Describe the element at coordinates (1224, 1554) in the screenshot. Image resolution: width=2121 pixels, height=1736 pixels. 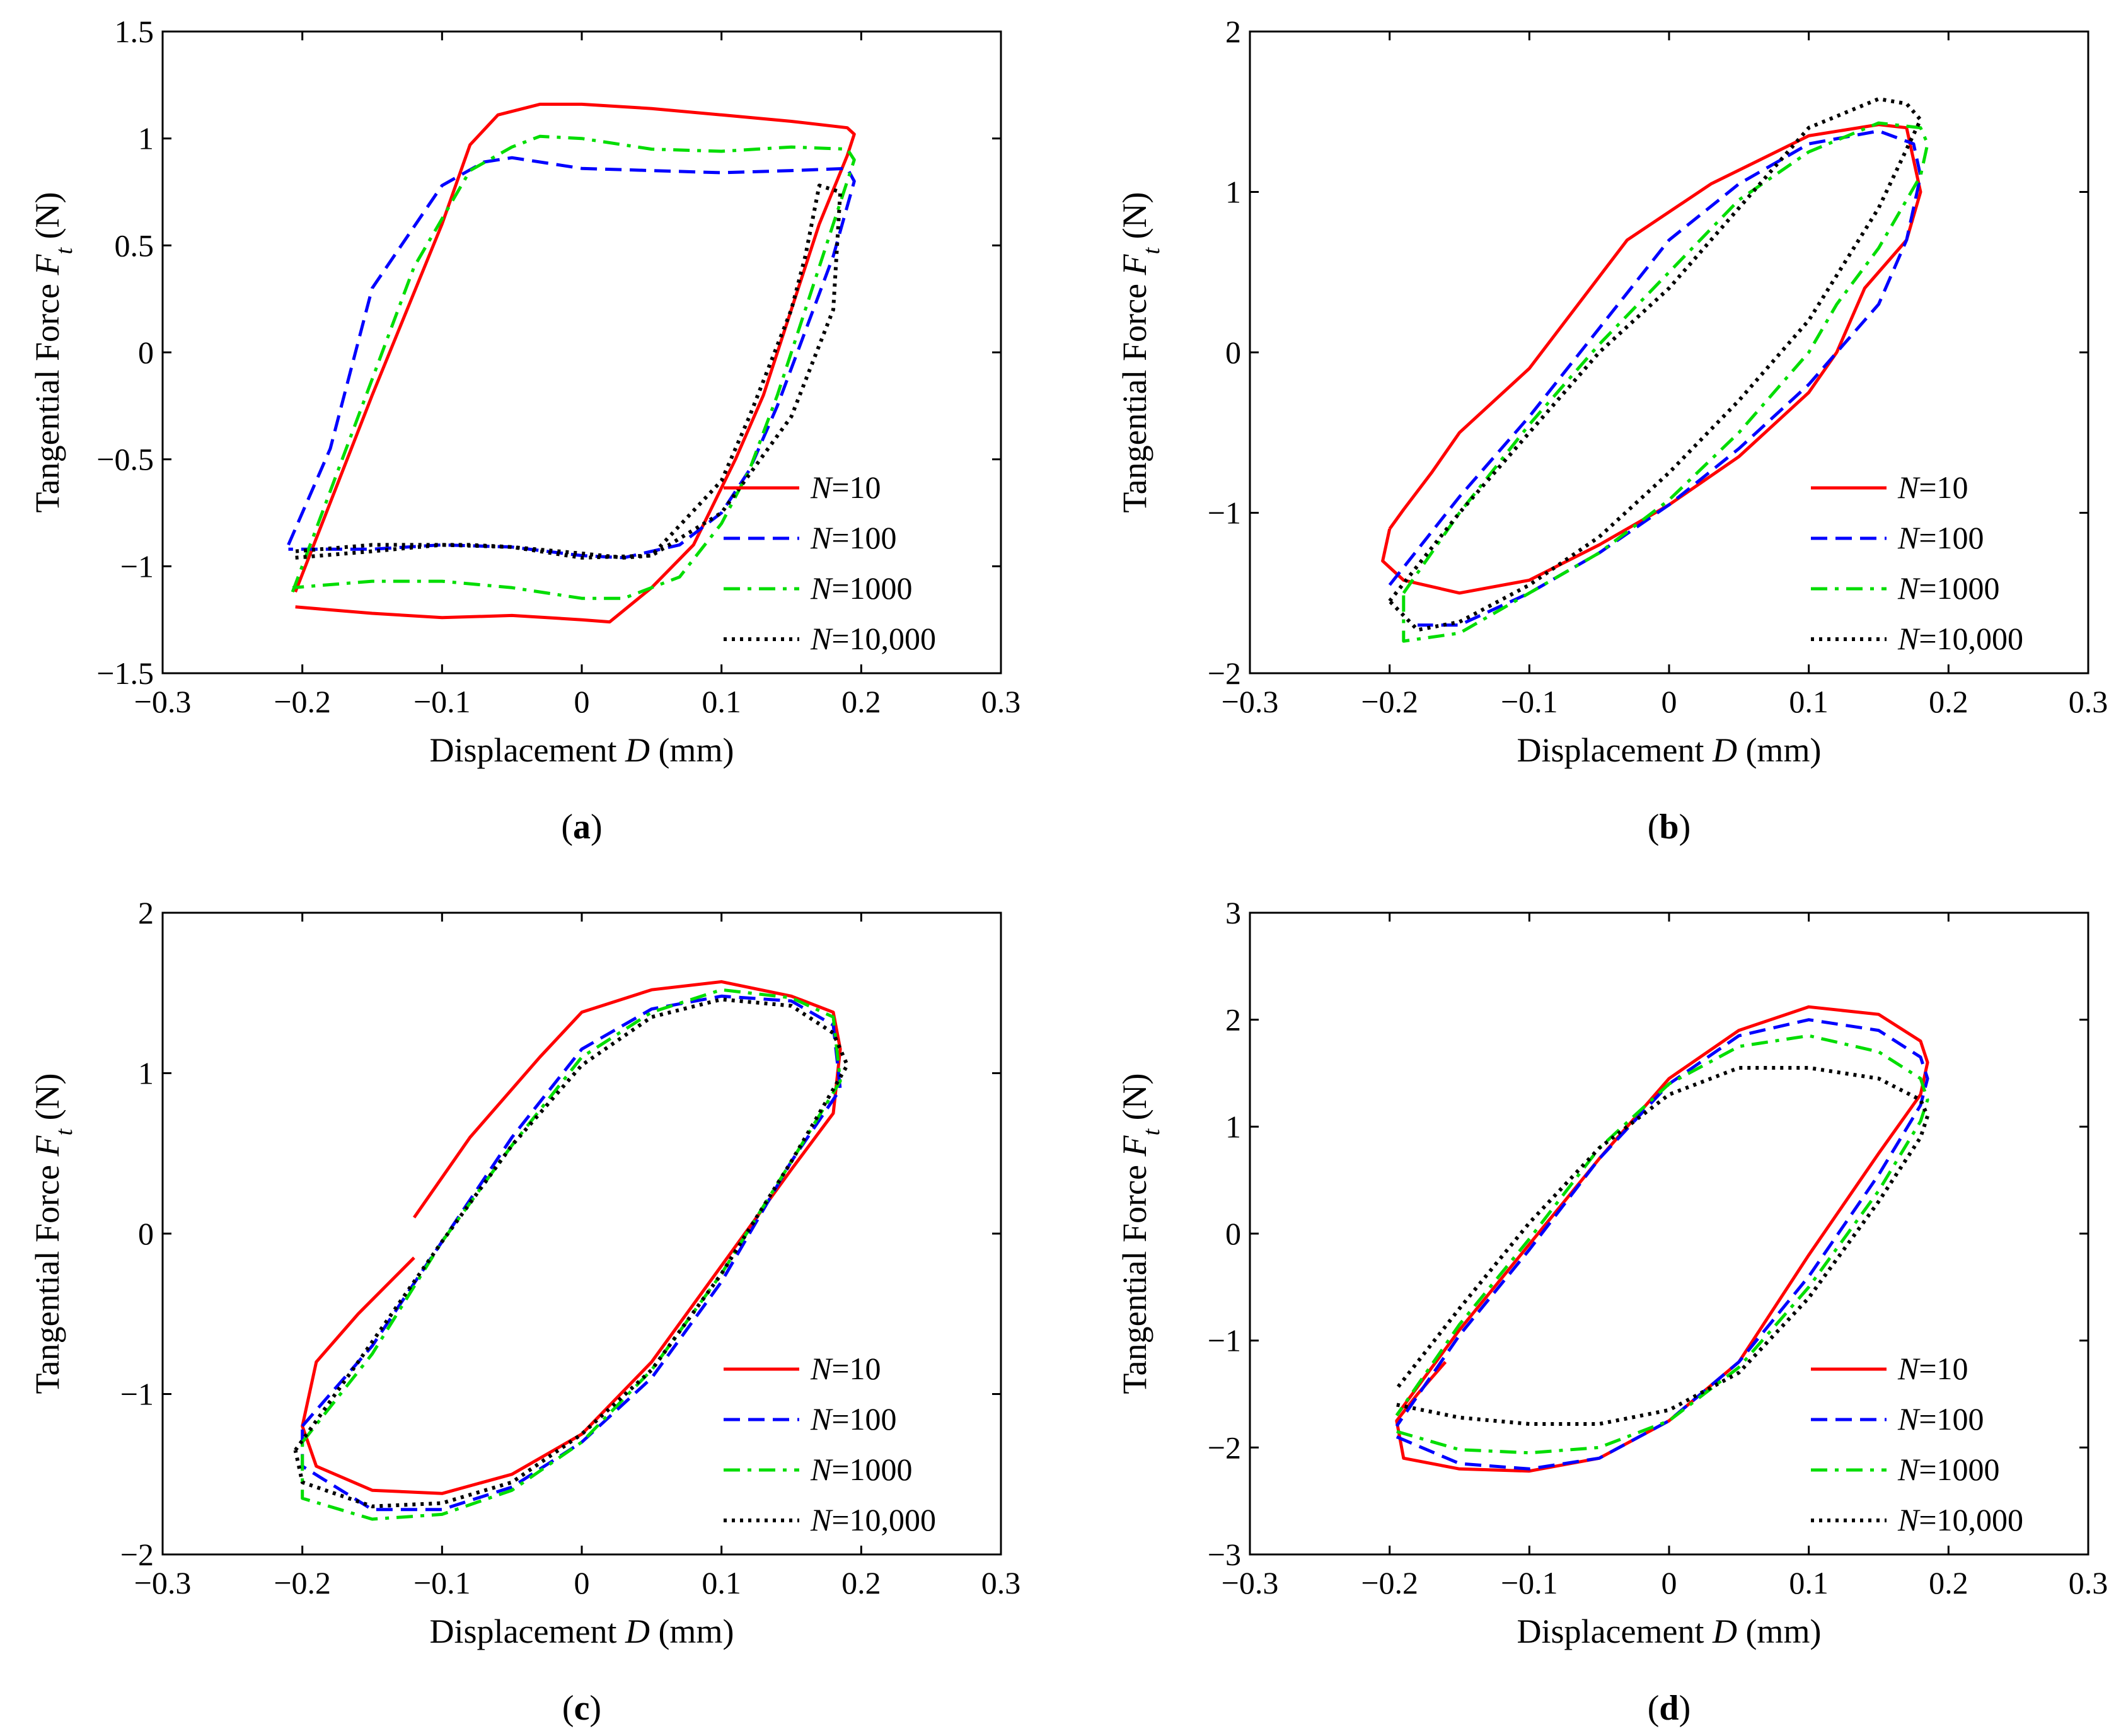
I see `y-tick-label: −3` at that location.